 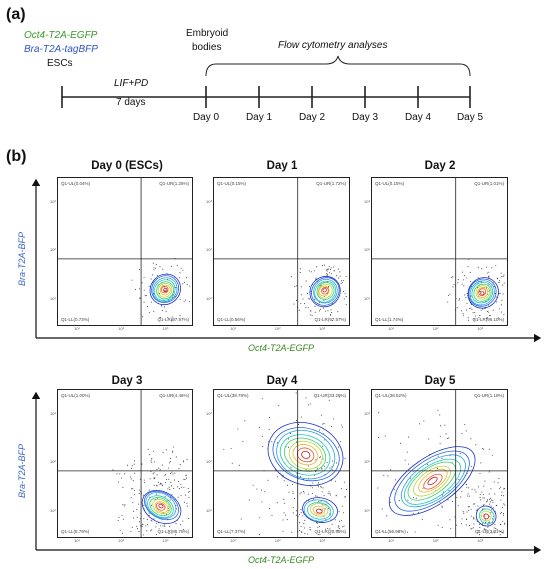 What do you see at coordinates (206, 117) in the screenshot?
I see `timeline-day-0: Day 0` at bounding box center [206, 117].